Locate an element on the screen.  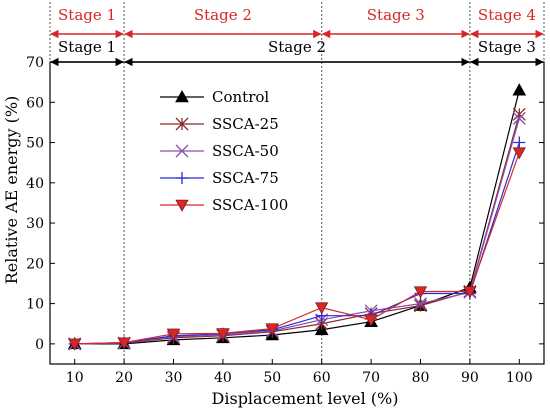
x-tick-label: 90 is located at coordinates (470, 378).